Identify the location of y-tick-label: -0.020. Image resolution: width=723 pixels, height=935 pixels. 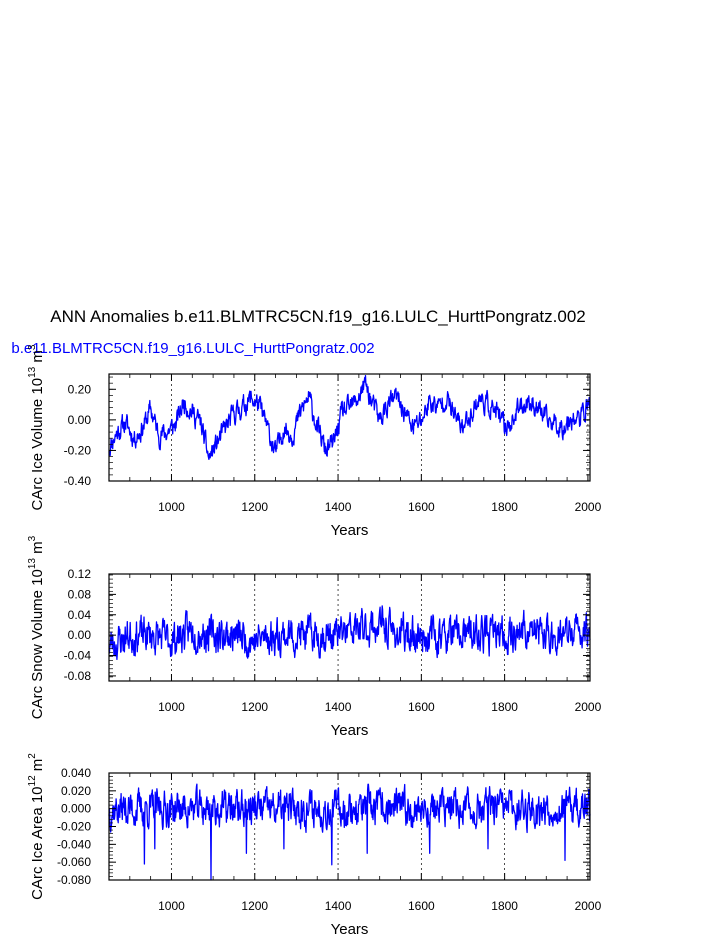
(74, 827).